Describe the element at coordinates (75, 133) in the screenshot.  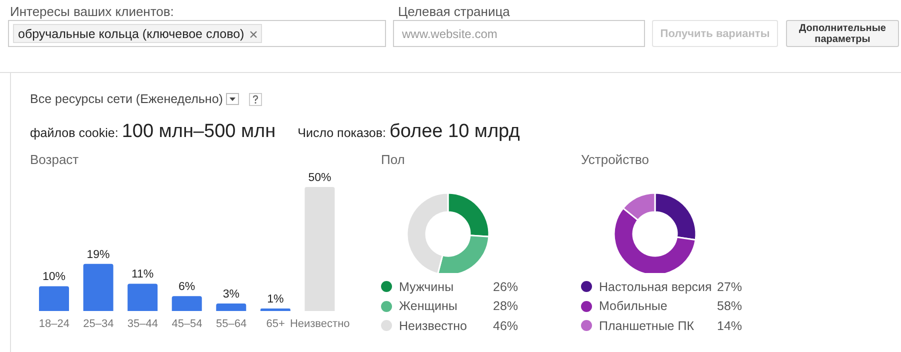
I see `text: файлов cookie:` at that location.